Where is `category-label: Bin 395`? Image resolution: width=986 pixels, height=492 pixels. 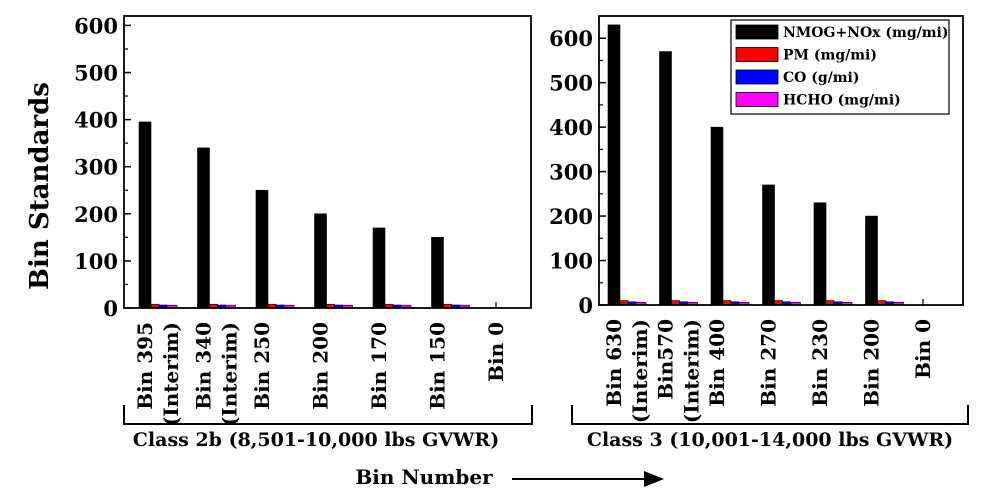 category-label: Bin 395 is located at coordinates (145, 366).